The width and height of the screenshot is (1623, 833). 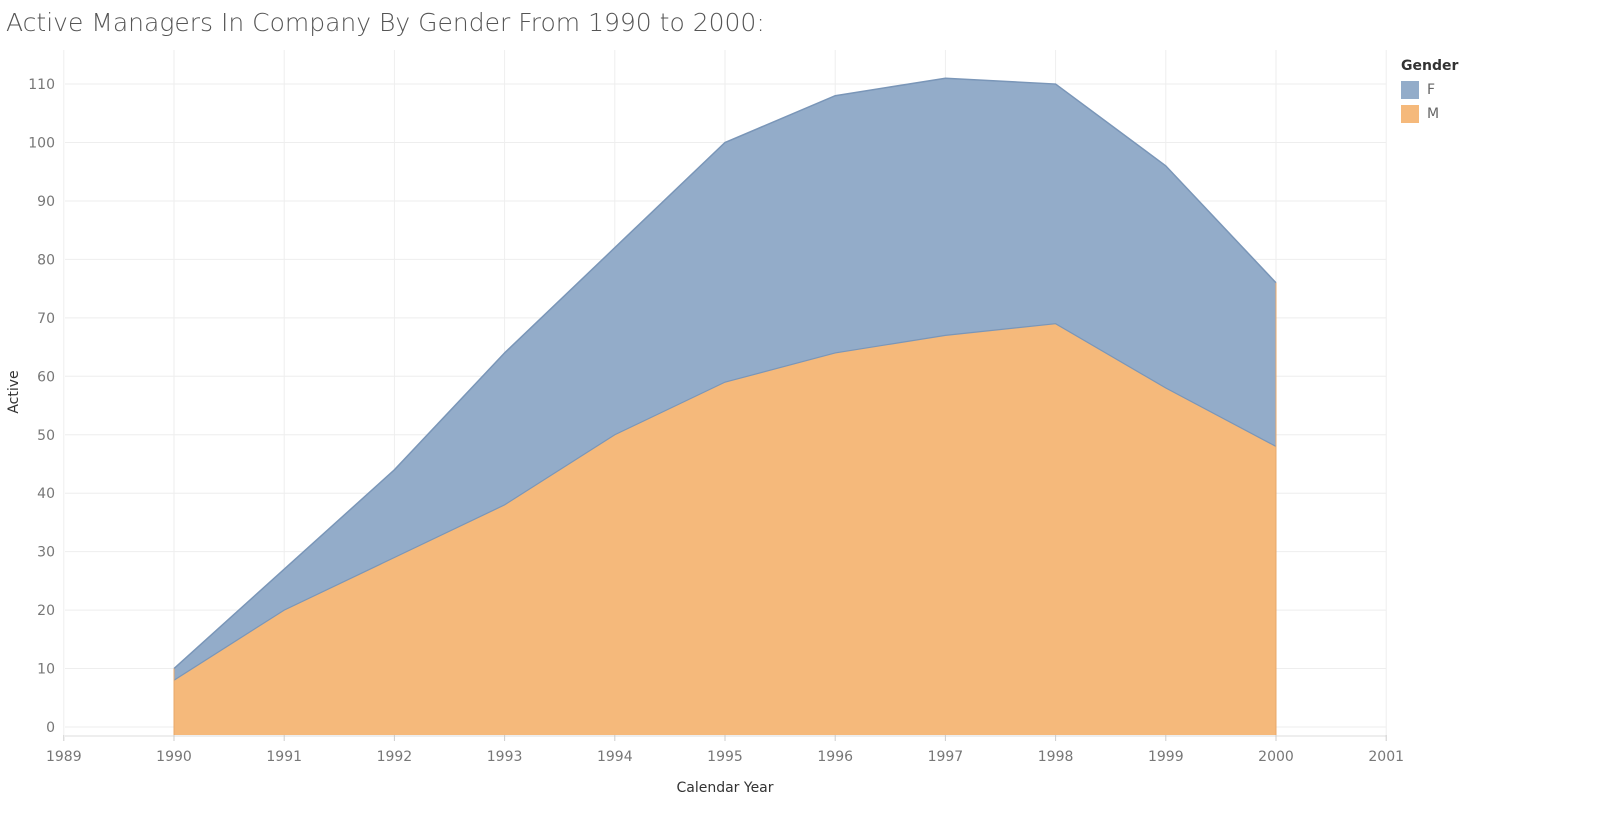 I want to click on x-tick-label: 1995, so click(x=725, y=757).